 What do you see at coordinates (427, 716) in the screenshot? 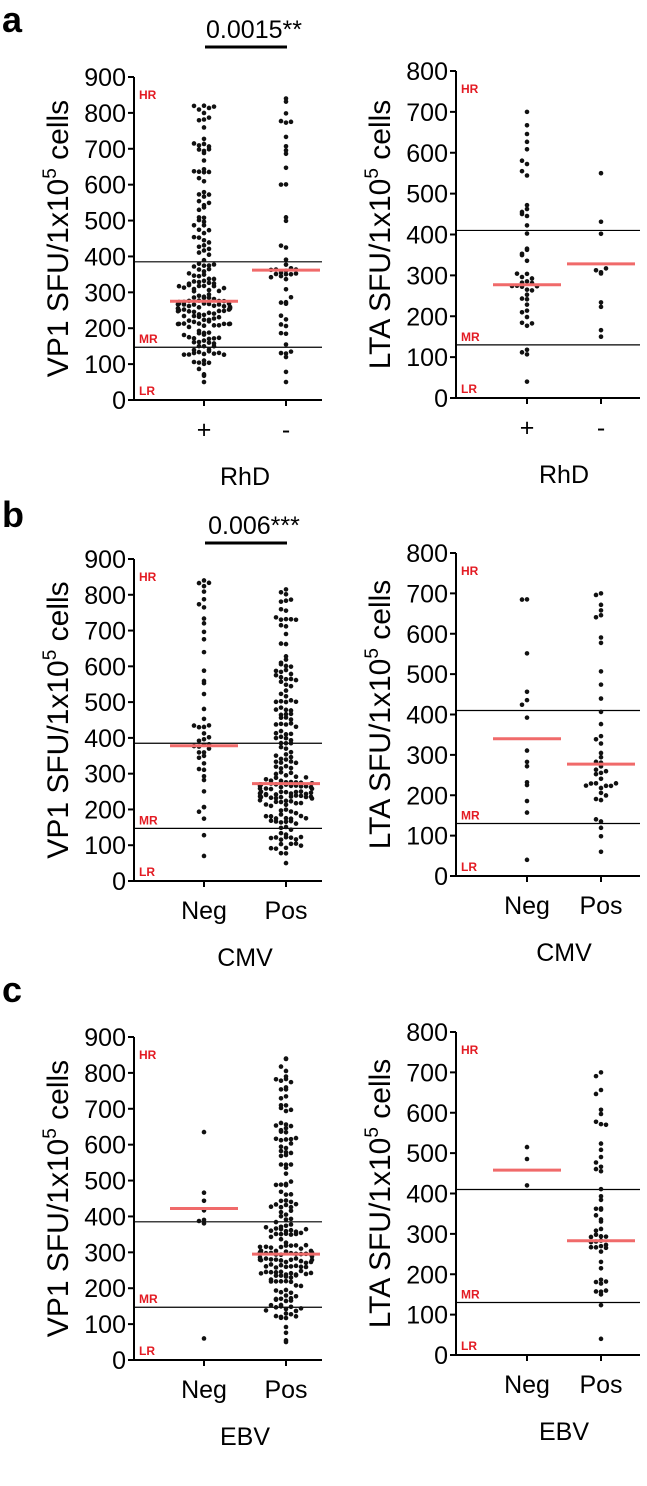
I see `y-tick-label: 400` at bounding box center [427, 716].